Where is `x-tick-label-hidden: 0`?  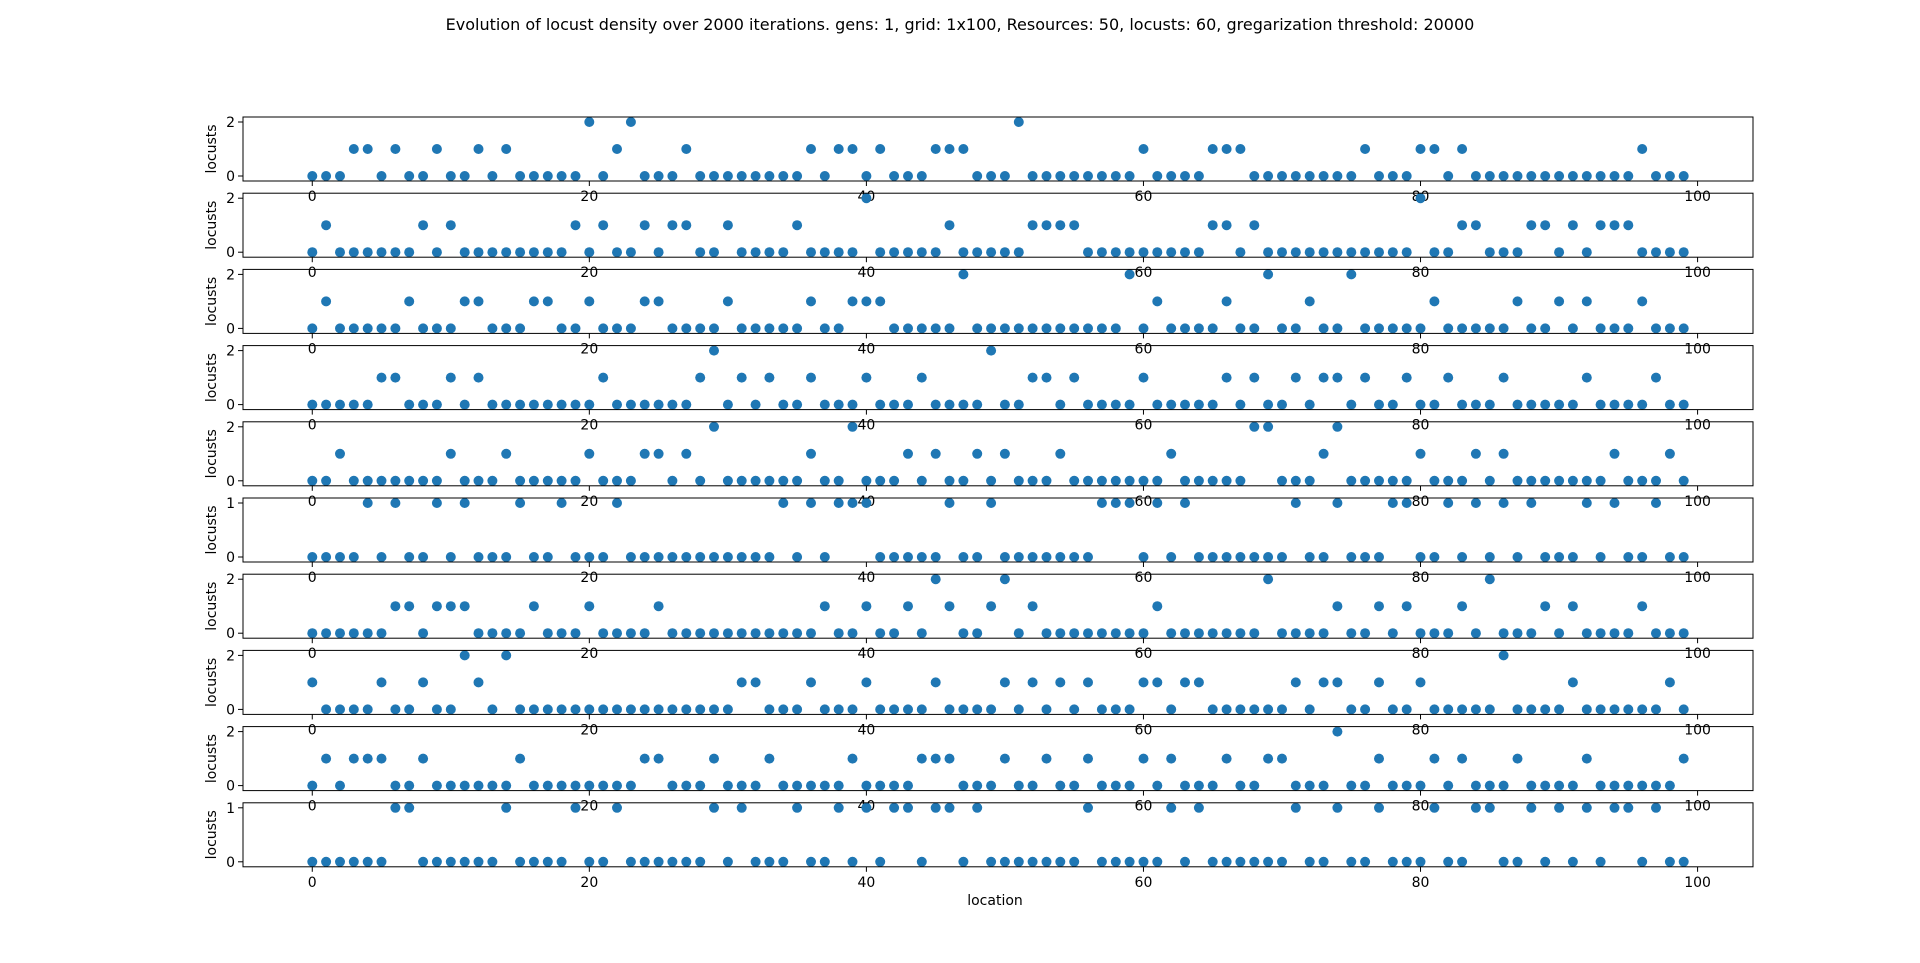
x-tick-label-hidden: 0 is located at coordinates (312, 730).